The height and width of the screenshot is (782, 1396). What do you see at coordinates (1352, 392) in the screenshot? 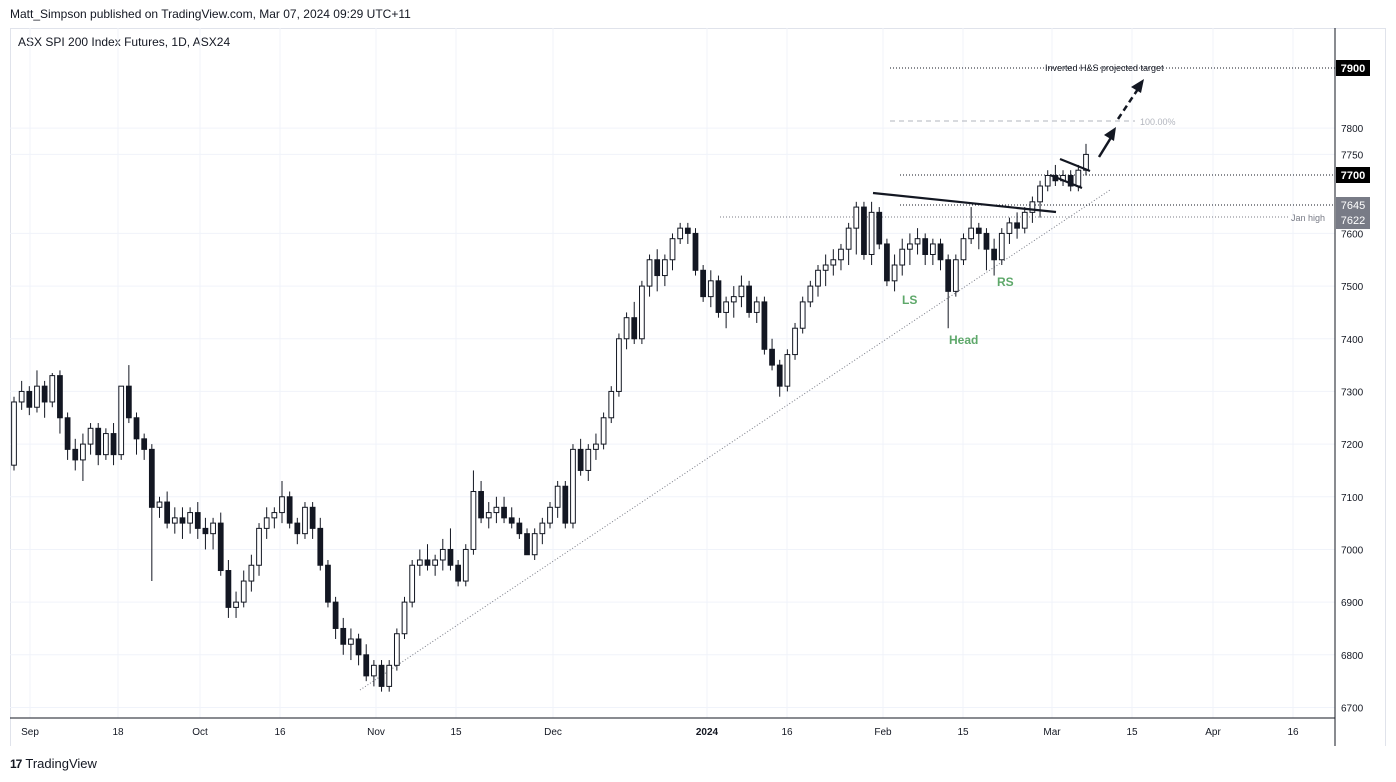
I see `y-tick-label: 7300` at bounding box center [1352, 392].